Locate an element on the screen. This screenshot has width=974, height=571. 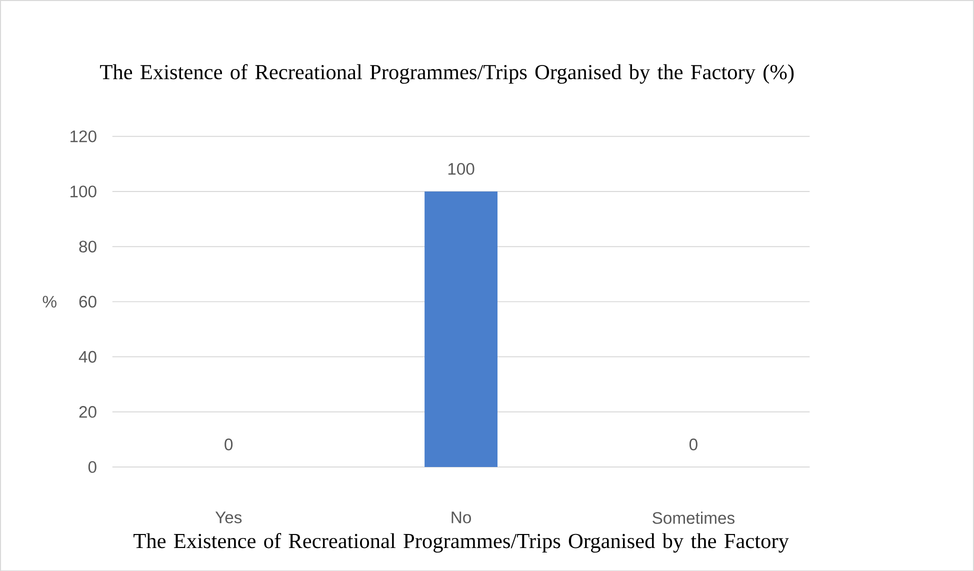
y-axis-title: % is located at coordinates (49, 302).